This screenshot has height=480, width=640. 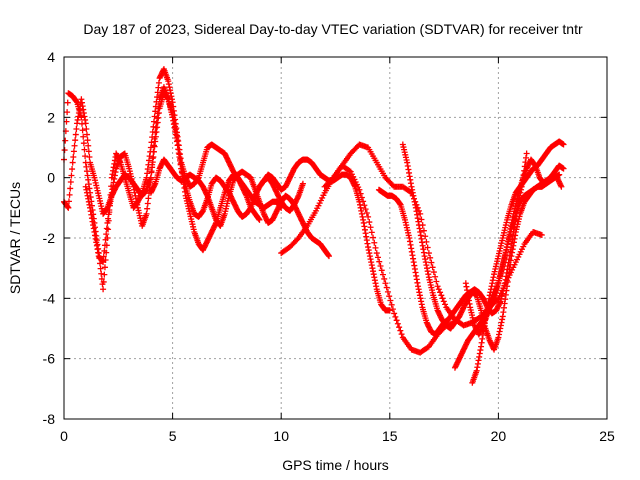 What do you see at coordinates (390, 436) in the screenshot?
I see `x-tick-label: 15` at bounding box center [390, 436].